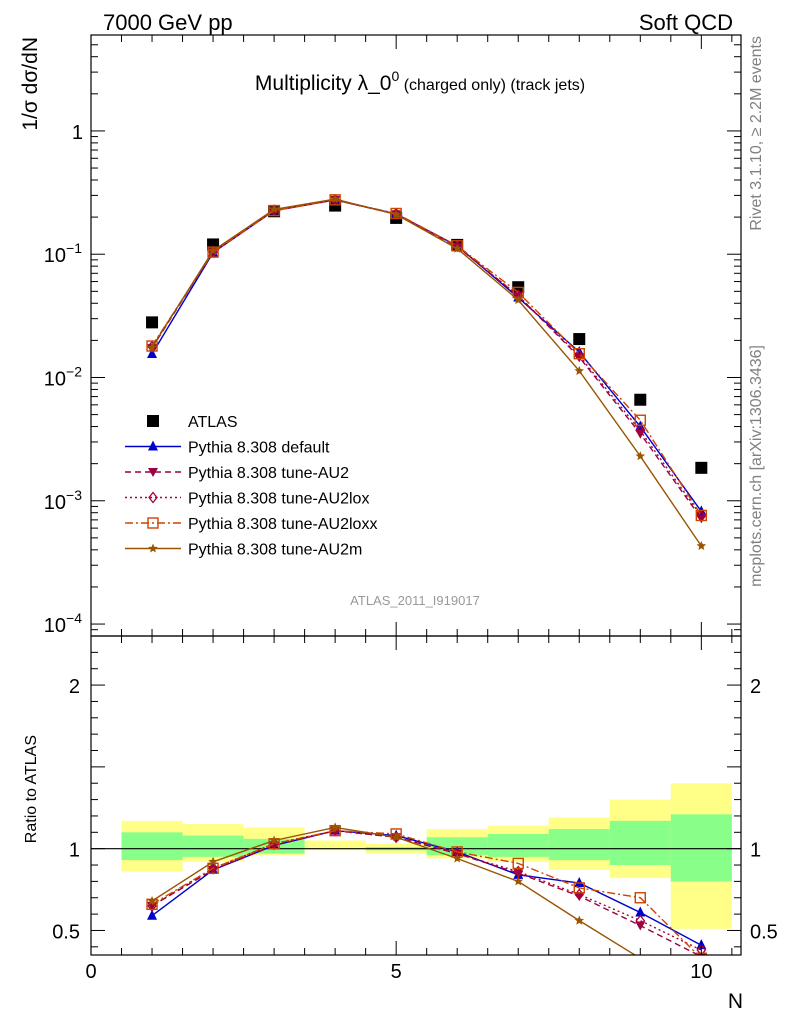  What do you see at coordinates (30, 84) in the screenshot?
I see `y-axis-label-main: 1/σ dσ/dN` at bounding box center [30, 84].